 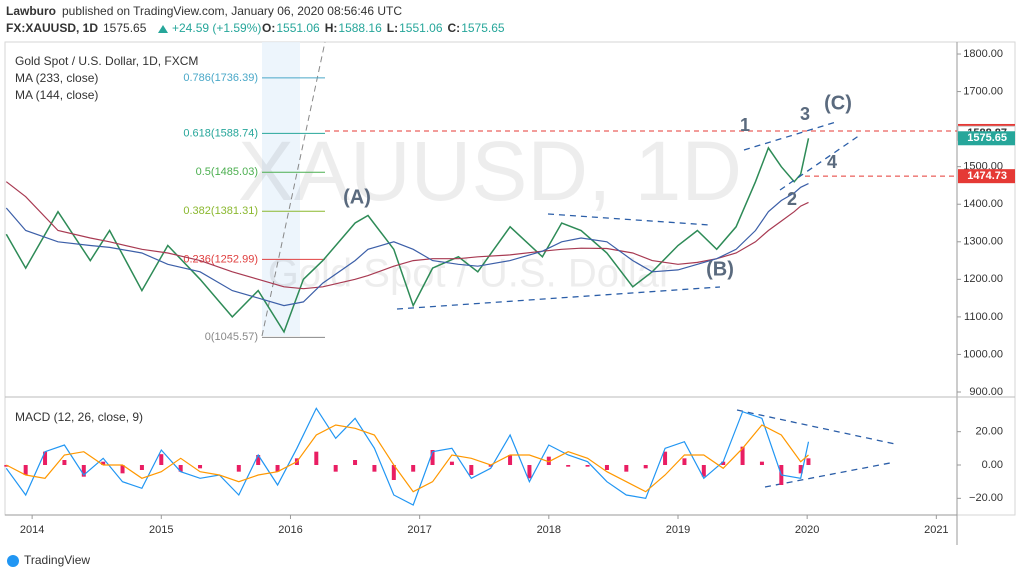 I want to click on watermark-subtitle: Gold Spot / U.S. Dollar, so click(x=470, y=274).